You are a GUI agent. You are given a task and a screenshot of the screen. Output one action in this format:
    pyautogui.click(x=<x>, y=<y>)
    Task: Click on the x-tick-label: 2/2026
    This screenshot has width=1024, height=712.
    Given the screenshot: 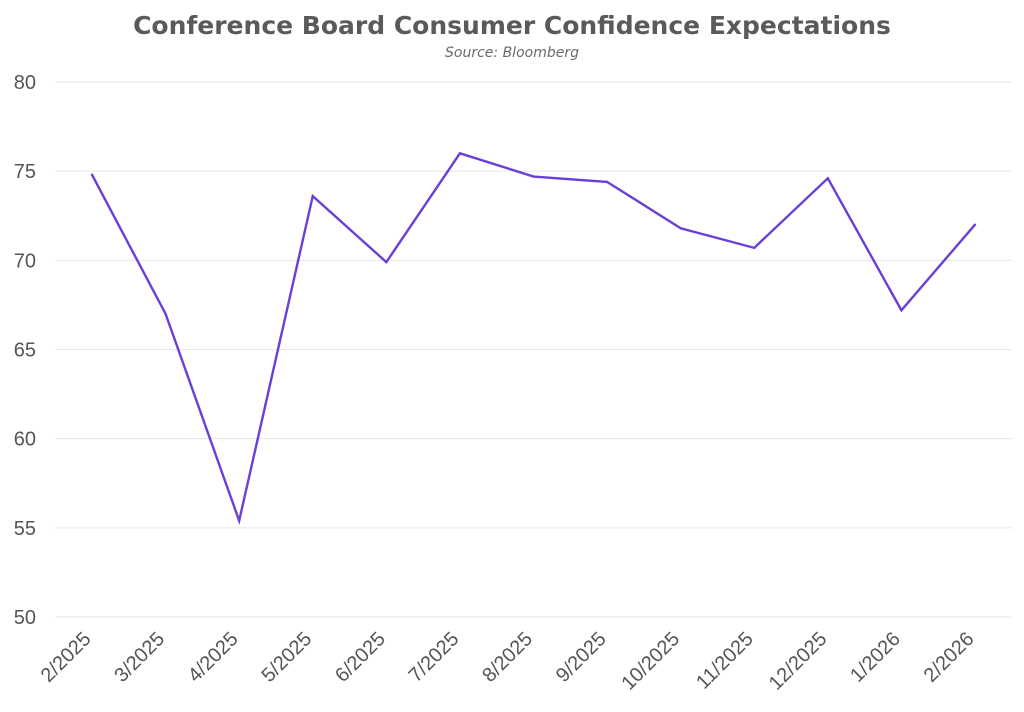 What is the action you would take?
    pyautogui.click(x=949, y=657)
    